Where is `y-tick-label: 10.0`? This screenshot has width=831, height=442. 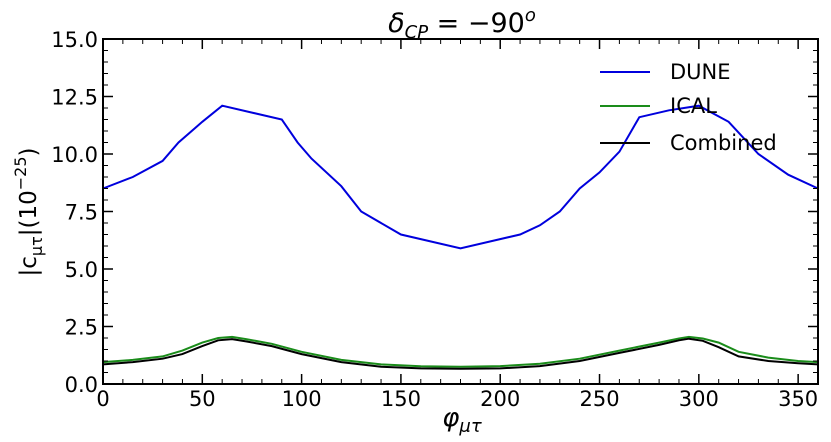
y-tick-label: 10.0 is located at coordinates (74, 155).